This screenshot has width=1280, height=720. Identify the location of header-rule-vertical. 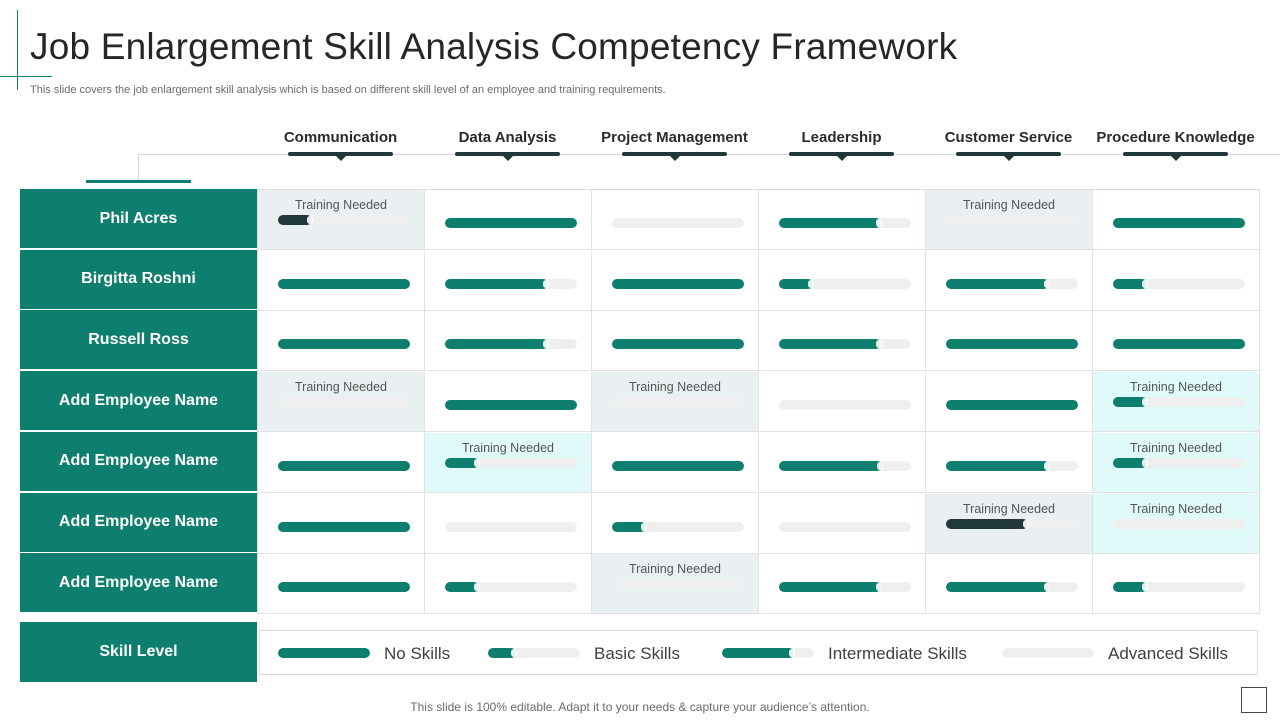
(138, 168).